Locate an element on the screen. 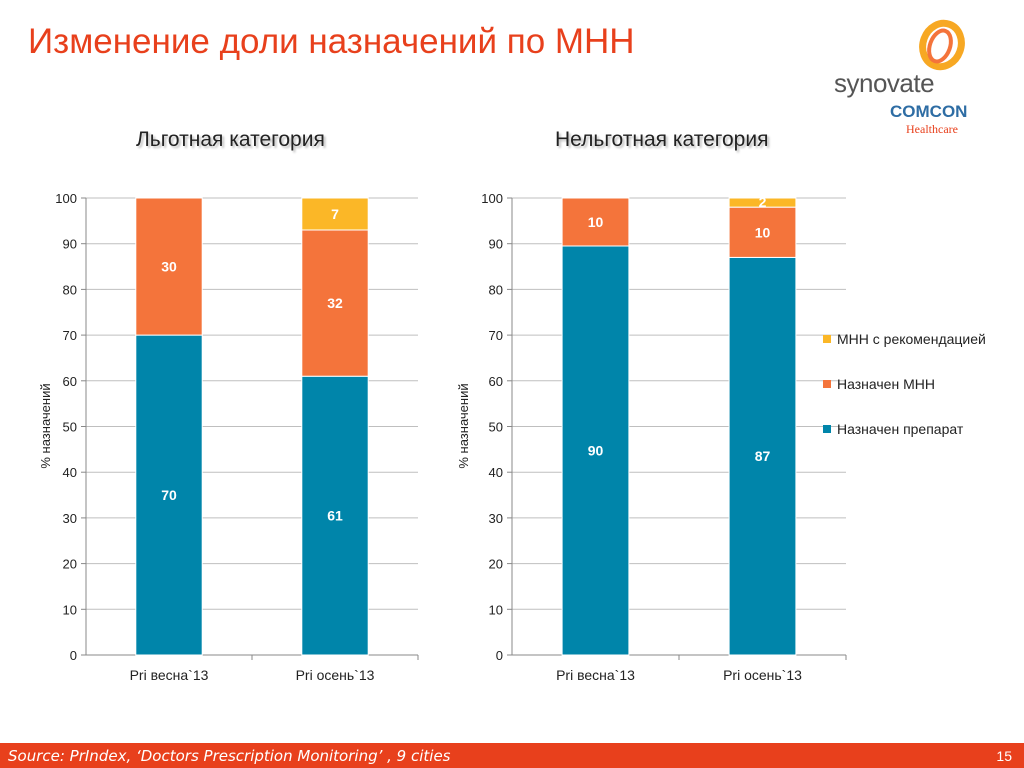 The image size is (1024, 768). legend-label: Назначен МНН is located at coordinates (886, 384).